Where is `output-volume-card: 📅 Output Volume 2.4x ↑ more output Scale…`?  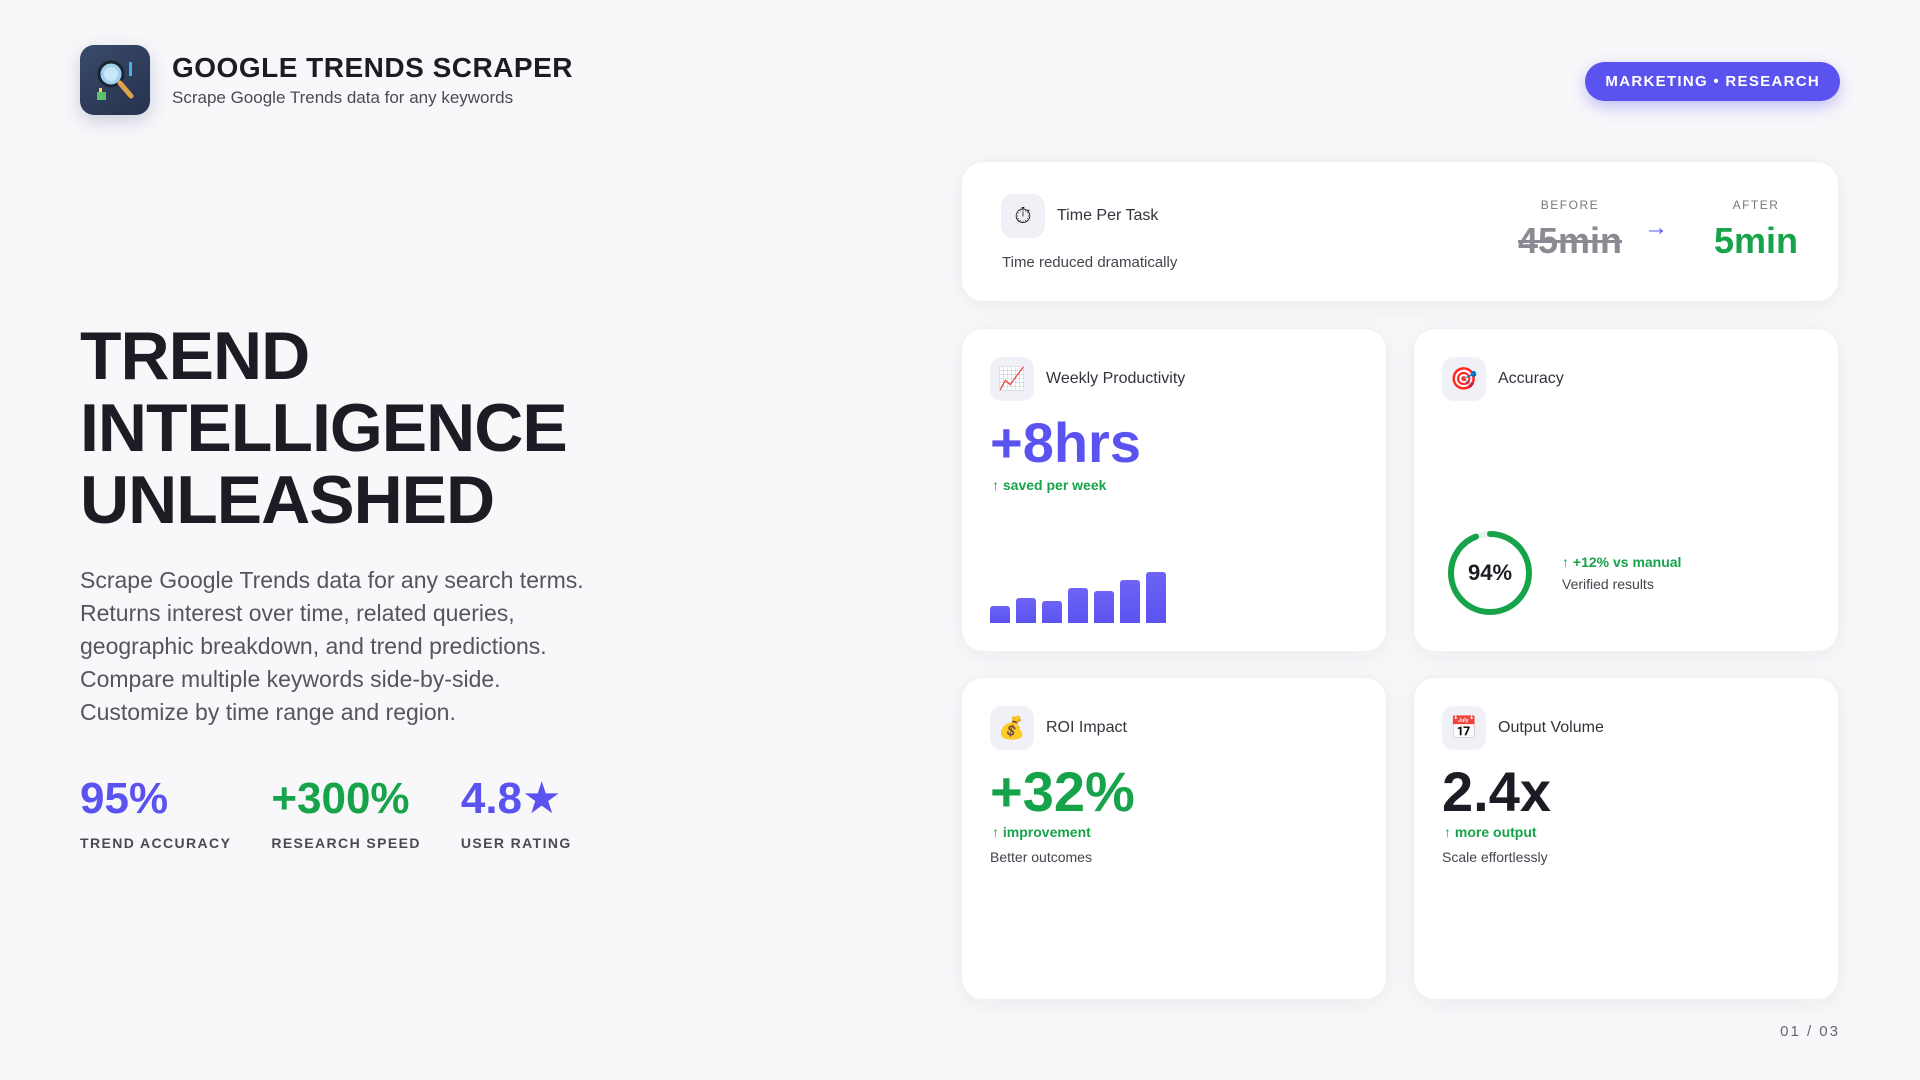
output-volume-card: 📅 Output Volume 2.4x ↑ more output Scale… is located at coordinates (1626, 838).